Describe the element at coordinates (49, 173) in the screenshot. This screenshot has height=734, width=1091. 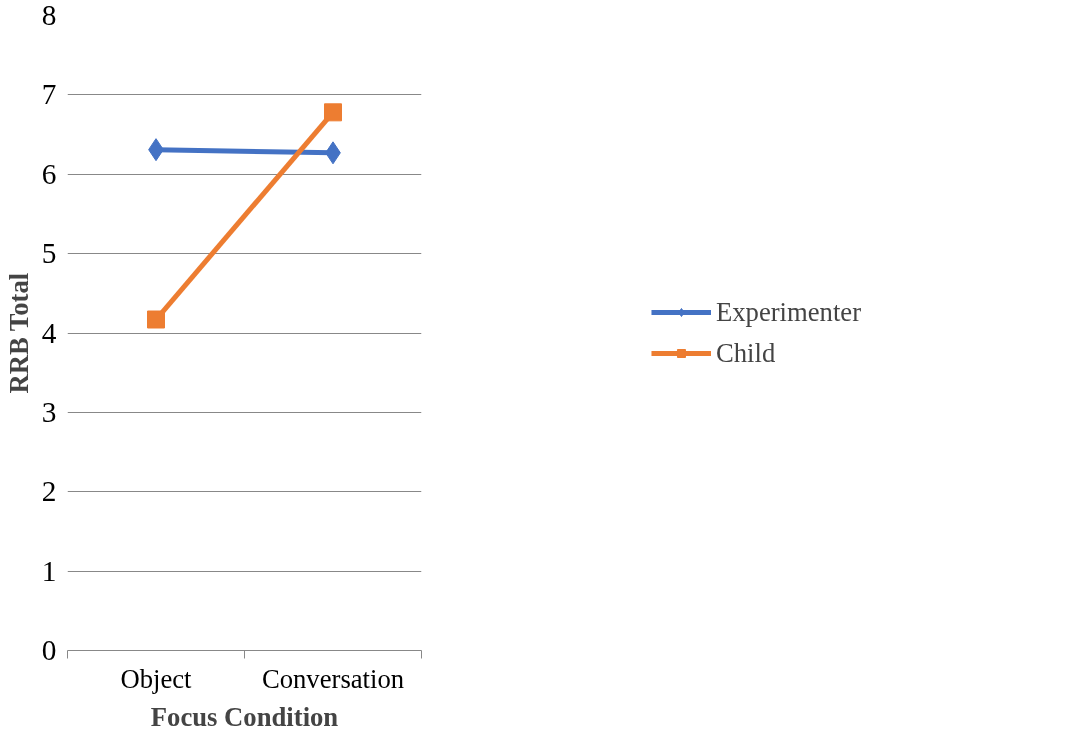
I see `y-tick-label: 6` at that location.